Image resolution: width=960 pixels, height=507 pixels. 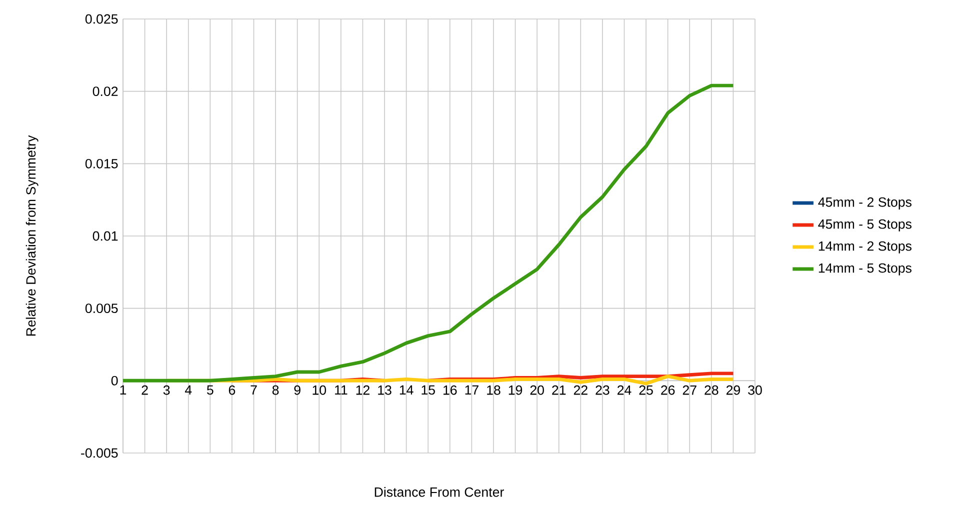 I want to click on y-axis-title: Relative Deviation from Symmetry, so click(x=32, y=235).